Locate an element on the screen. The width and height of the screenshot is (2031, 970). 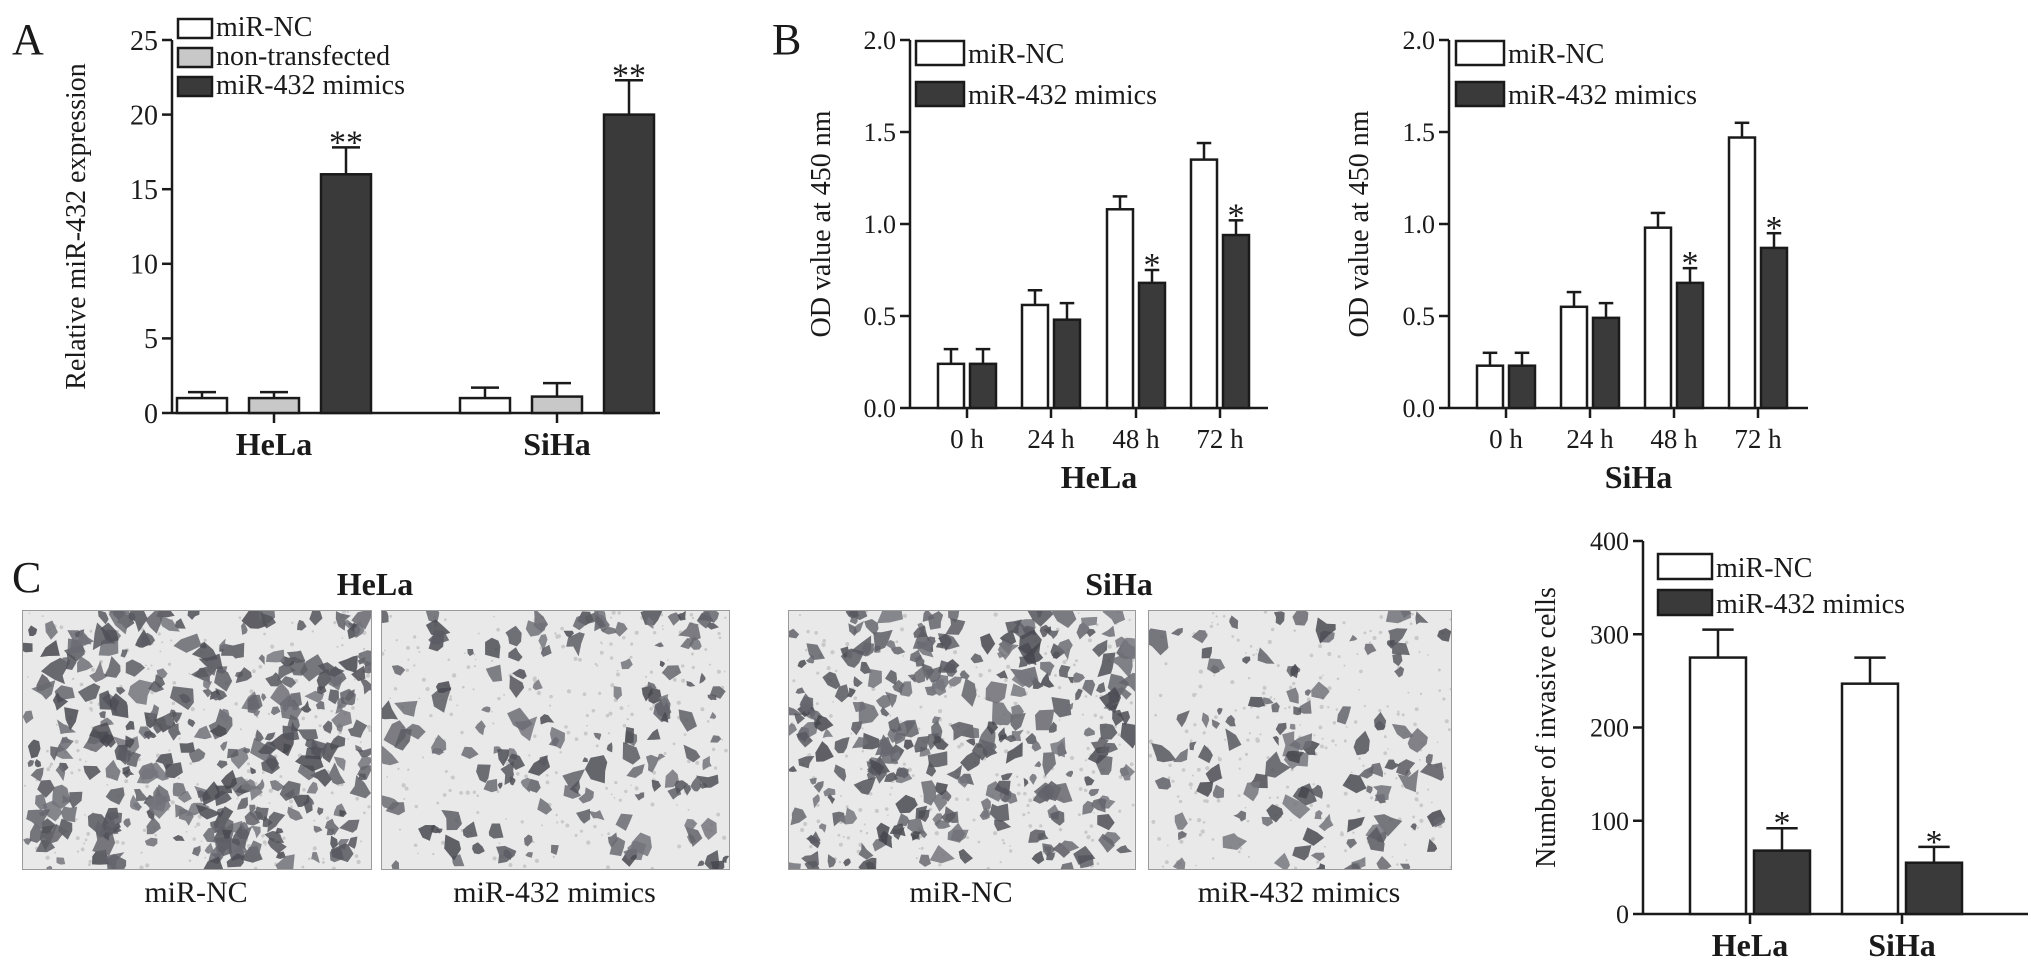
legend-label: miR-432 mimics is located at coordinates (1810, 604).